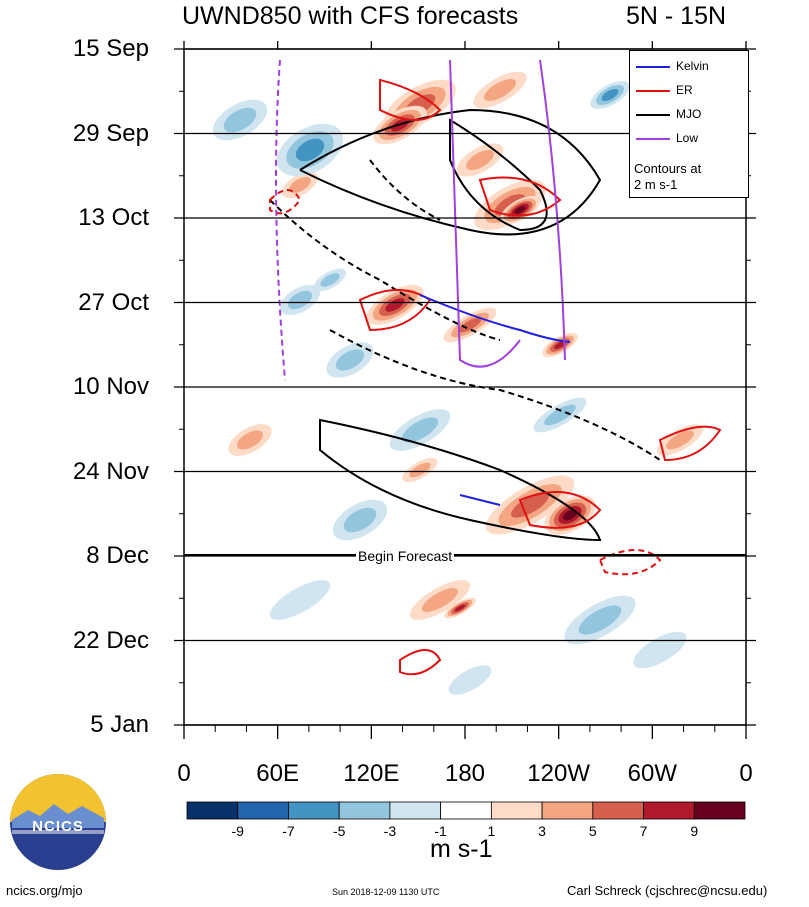 Image resolution: width=809 pixels, height=907 pixels. What do you see at coordinates (386, 892) in the screenshot?
I see `footer-timestamp: Sun 2018-12-09 1130 UTC` at bounding box center [386, 892].